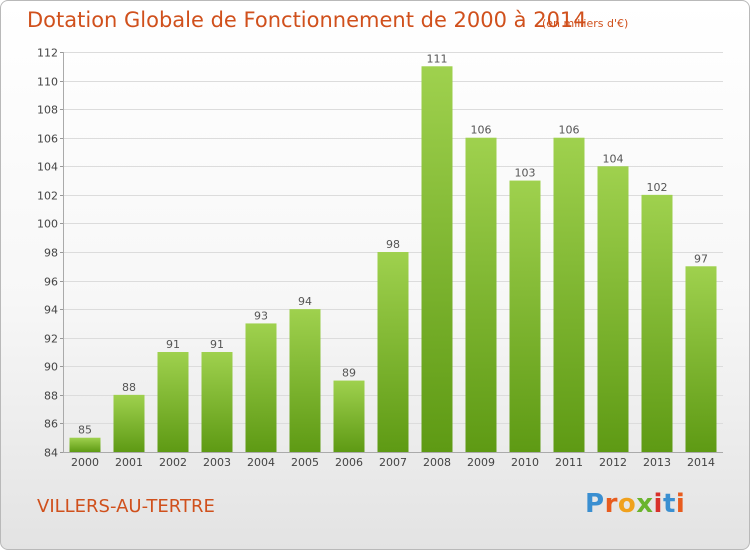 Image resolution: width=750 pixels, height=550 pixels. What do you see at coordinates (437, 462) in the screenshot?
I see `x-tick-label: 2008` at bounding box center [437, 462].